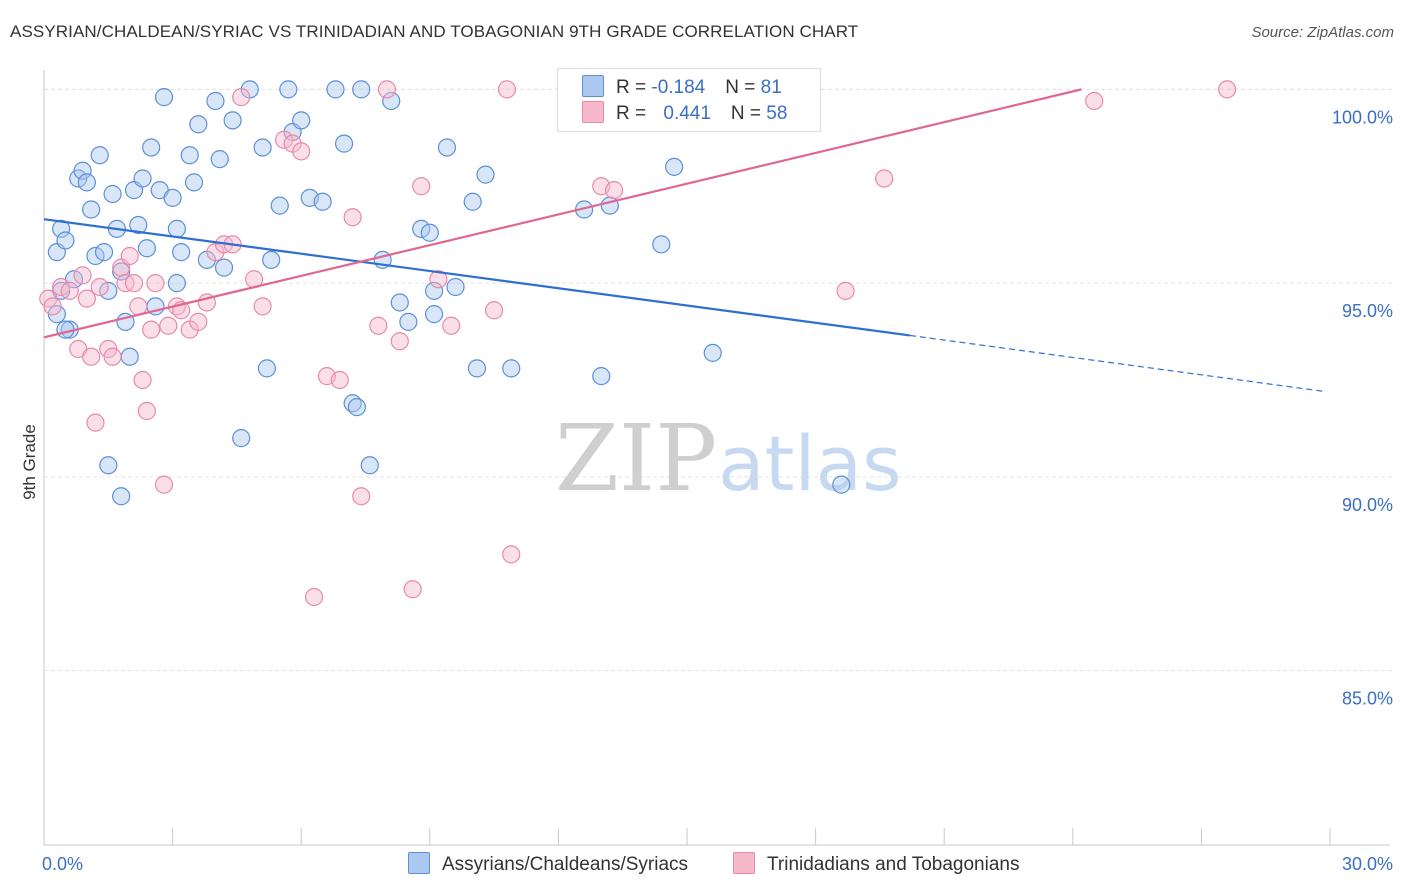 The width and height of the screenshot is (1406, 892). Describe the element at coordinates (893, 864) in the screenshot. I see `bottom-legend-label-pink: Trinidadians and Tobagonians` at that location.